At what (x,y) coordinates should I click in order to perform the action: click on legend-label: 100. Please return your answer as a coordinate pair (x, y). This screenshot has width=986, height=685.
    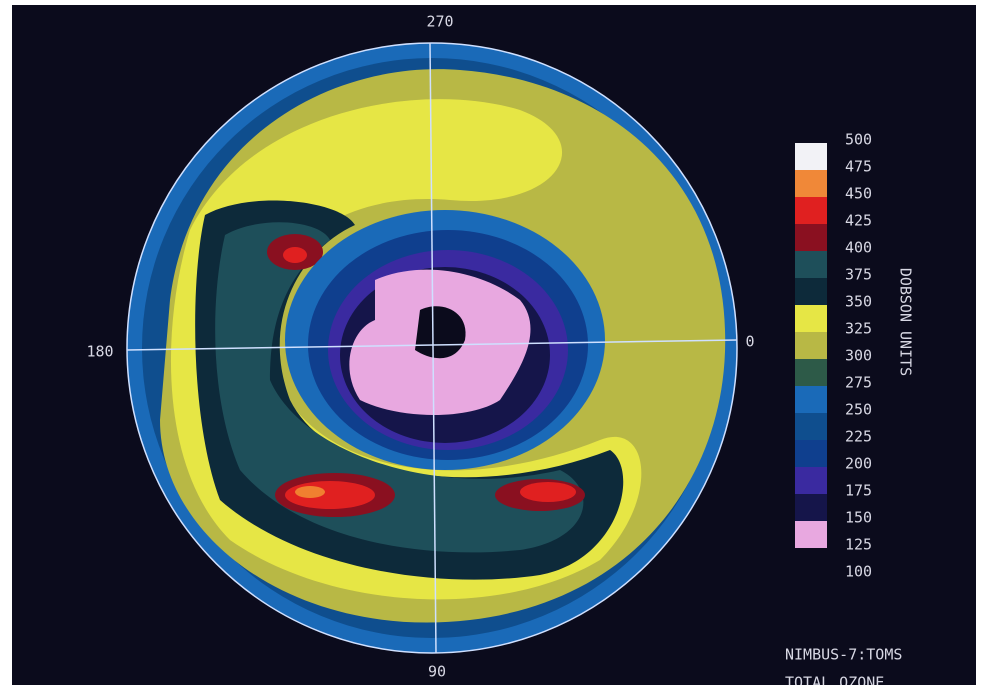
    Looking at the image, I should click on (858, 572).